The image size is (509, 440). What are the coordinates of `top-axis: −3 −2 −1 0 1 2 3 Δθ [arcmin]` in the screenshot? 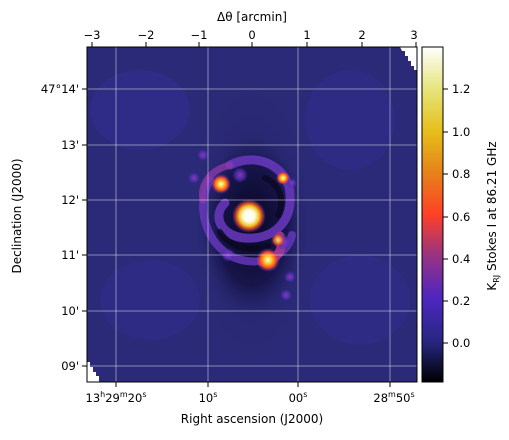 It's located at (251, 28).